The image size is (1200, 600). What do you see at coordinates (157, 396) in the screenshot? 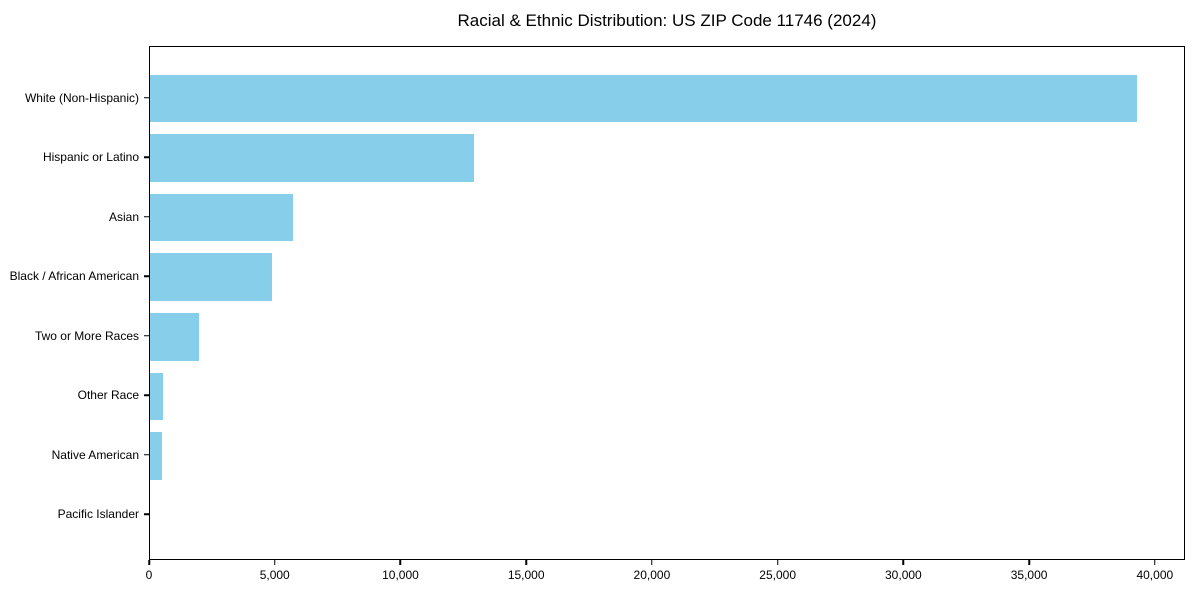
I see `bar-other-race` at bounding box center [157, 396].